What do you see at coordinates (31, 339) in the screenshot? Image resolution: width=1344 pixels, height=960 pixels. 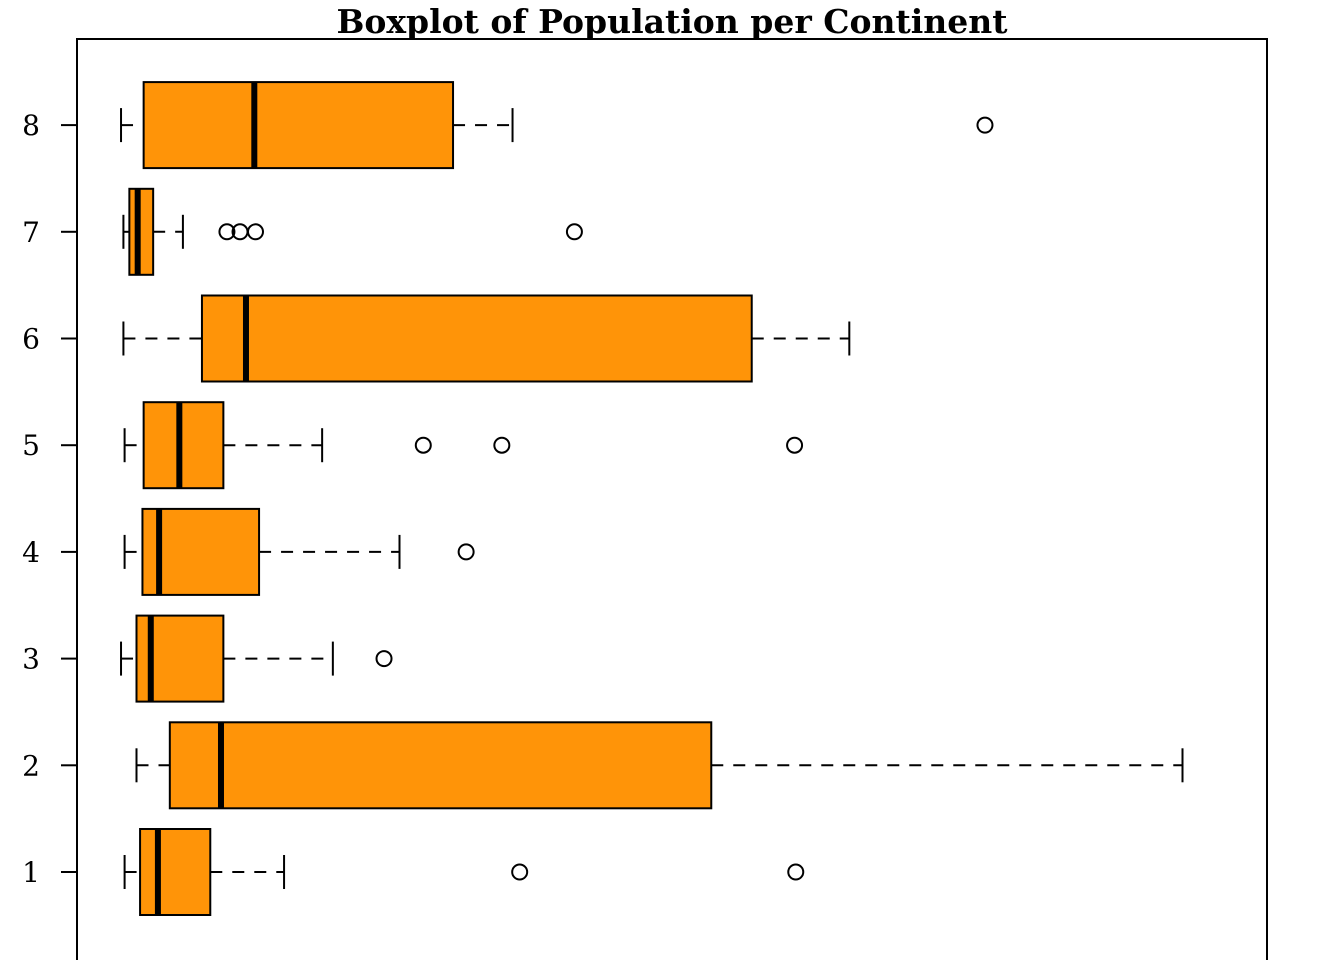 I see `y-tick-label-6: 6` at bounding box center [31, 339].